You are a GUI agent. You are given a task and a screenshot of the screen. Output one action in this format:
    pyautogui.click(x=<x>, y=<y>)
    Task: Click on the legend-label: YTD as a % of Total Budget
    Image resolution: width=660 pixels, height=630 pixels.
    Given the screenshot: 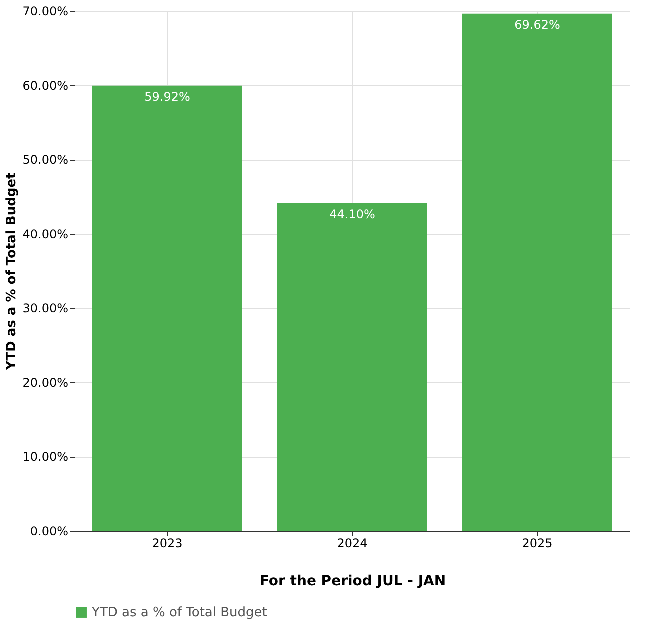 What is the action you would take?
    pyautogui.click(x=179, y=613)
    